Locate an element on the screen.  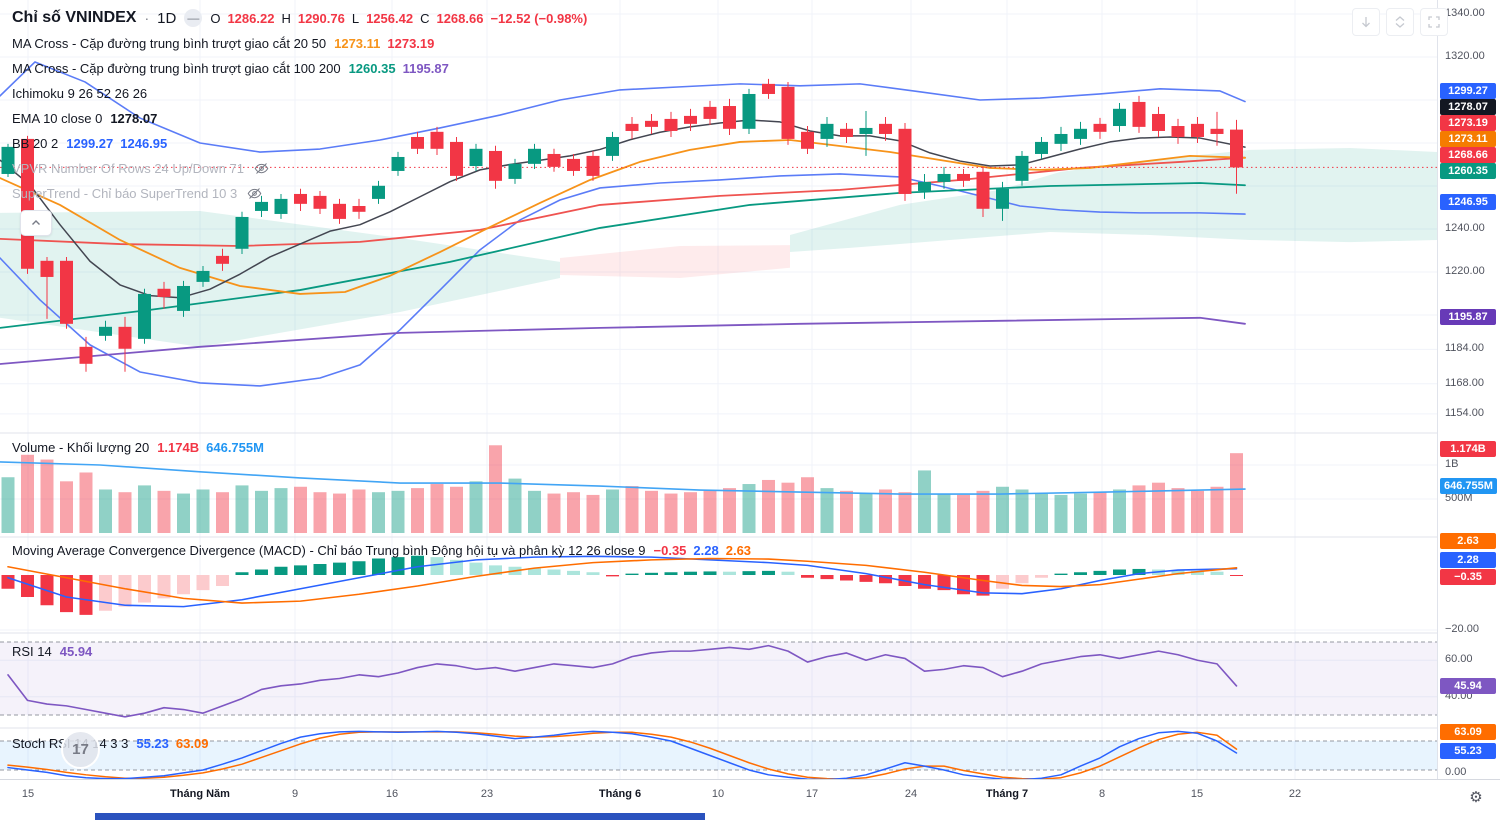
ohlc-value: 1286.22 is located at coordinates (251, 18).